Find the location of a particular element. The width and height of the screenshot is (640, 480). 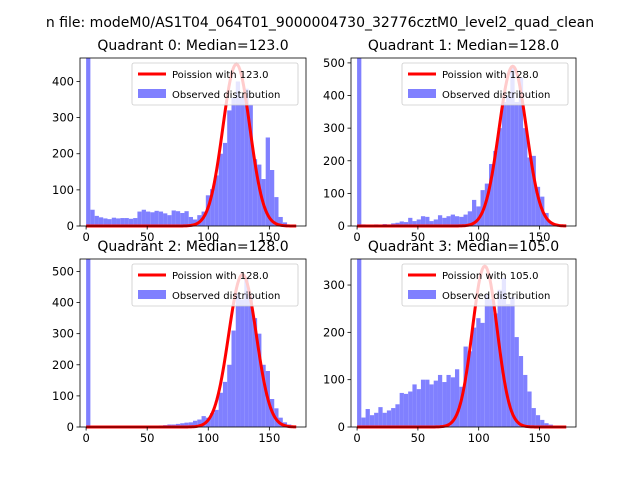

y-tick-label: 500 is located at coordinates (63, 271).